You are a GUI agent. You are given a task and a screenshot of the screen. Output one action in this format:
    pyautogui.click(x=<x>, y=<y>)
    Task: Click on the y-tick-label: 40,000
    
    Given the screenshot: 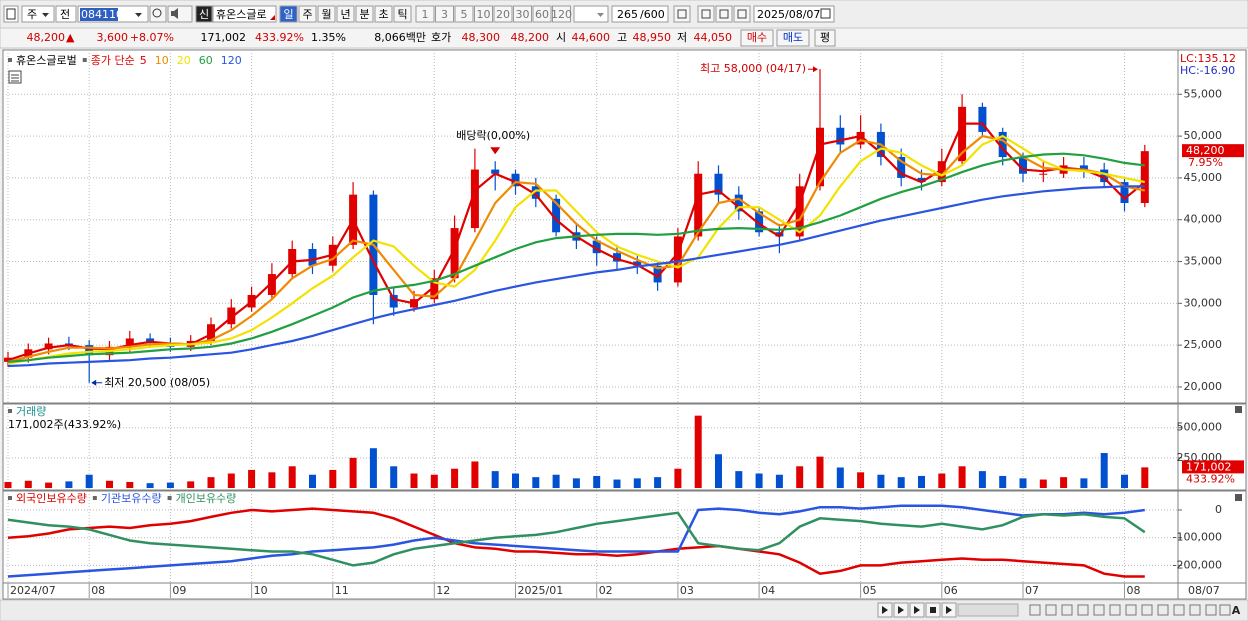 What is the action you would take?
    pyautogui.click(x=1203, y=219)
    